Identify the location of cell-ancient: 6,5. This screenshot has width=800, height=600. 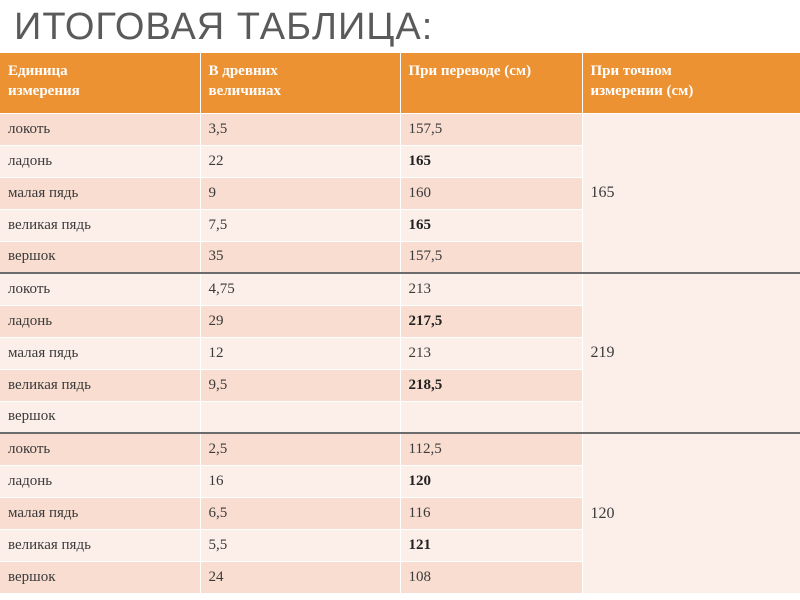
(300, 512).